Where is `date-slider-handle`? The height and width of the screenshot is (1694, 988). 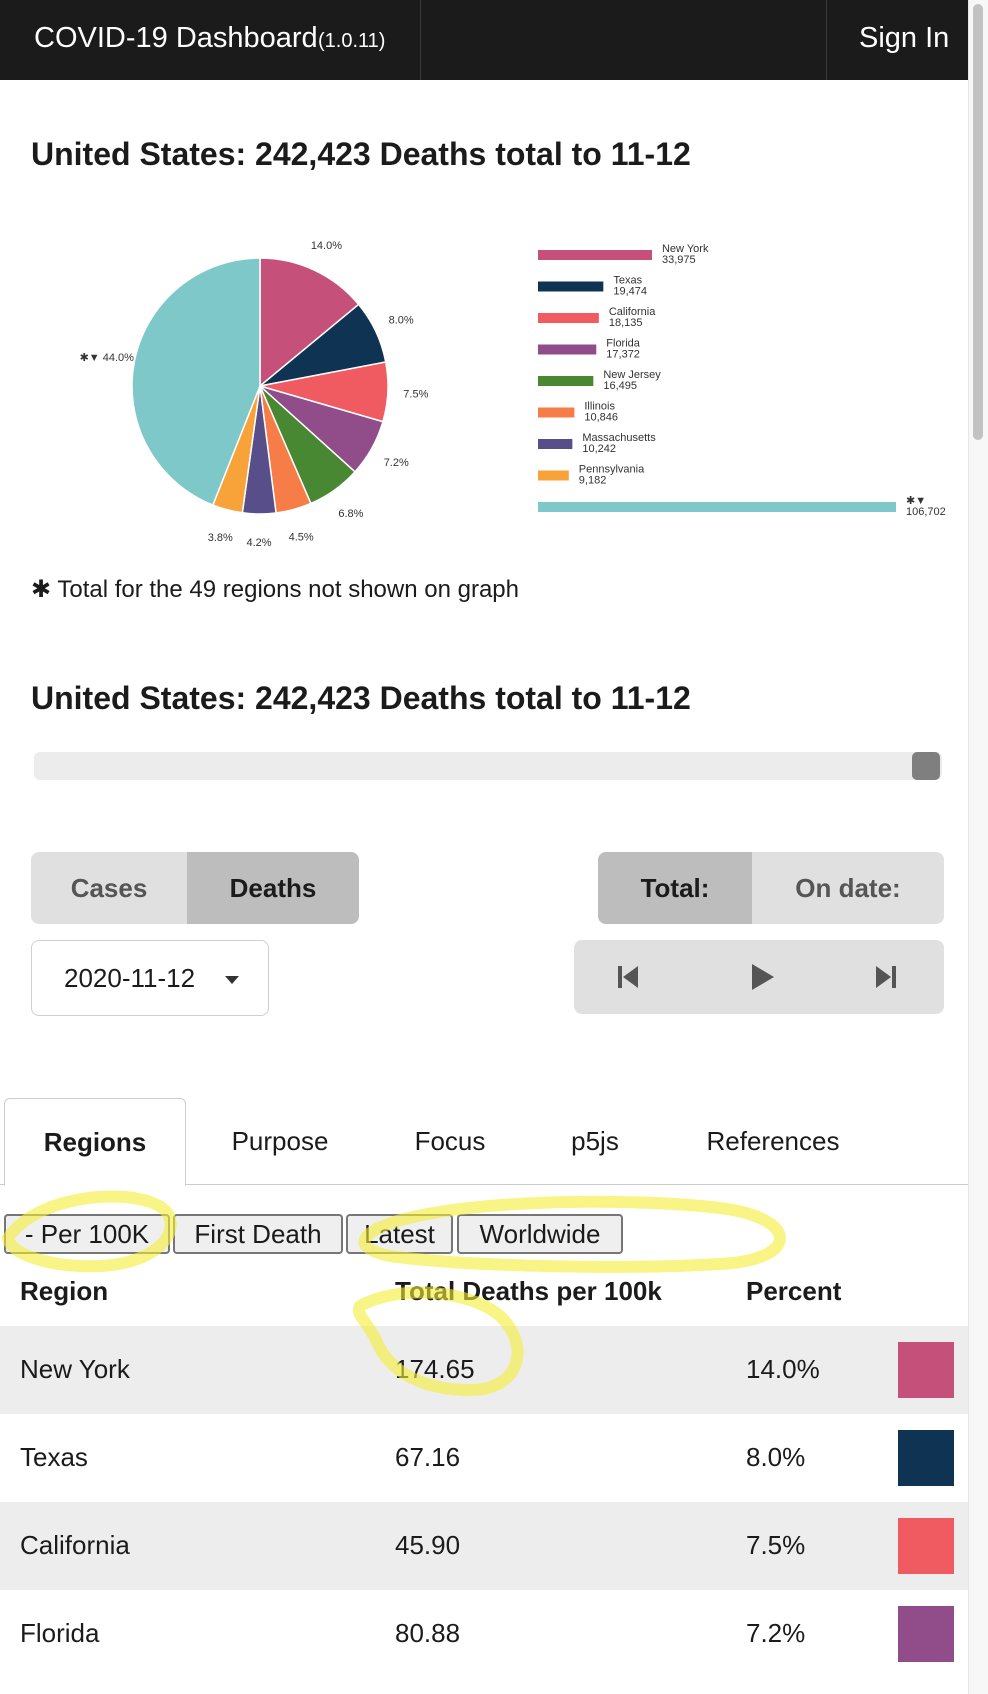
date-slider-handle is located at coordinates (926, 766).